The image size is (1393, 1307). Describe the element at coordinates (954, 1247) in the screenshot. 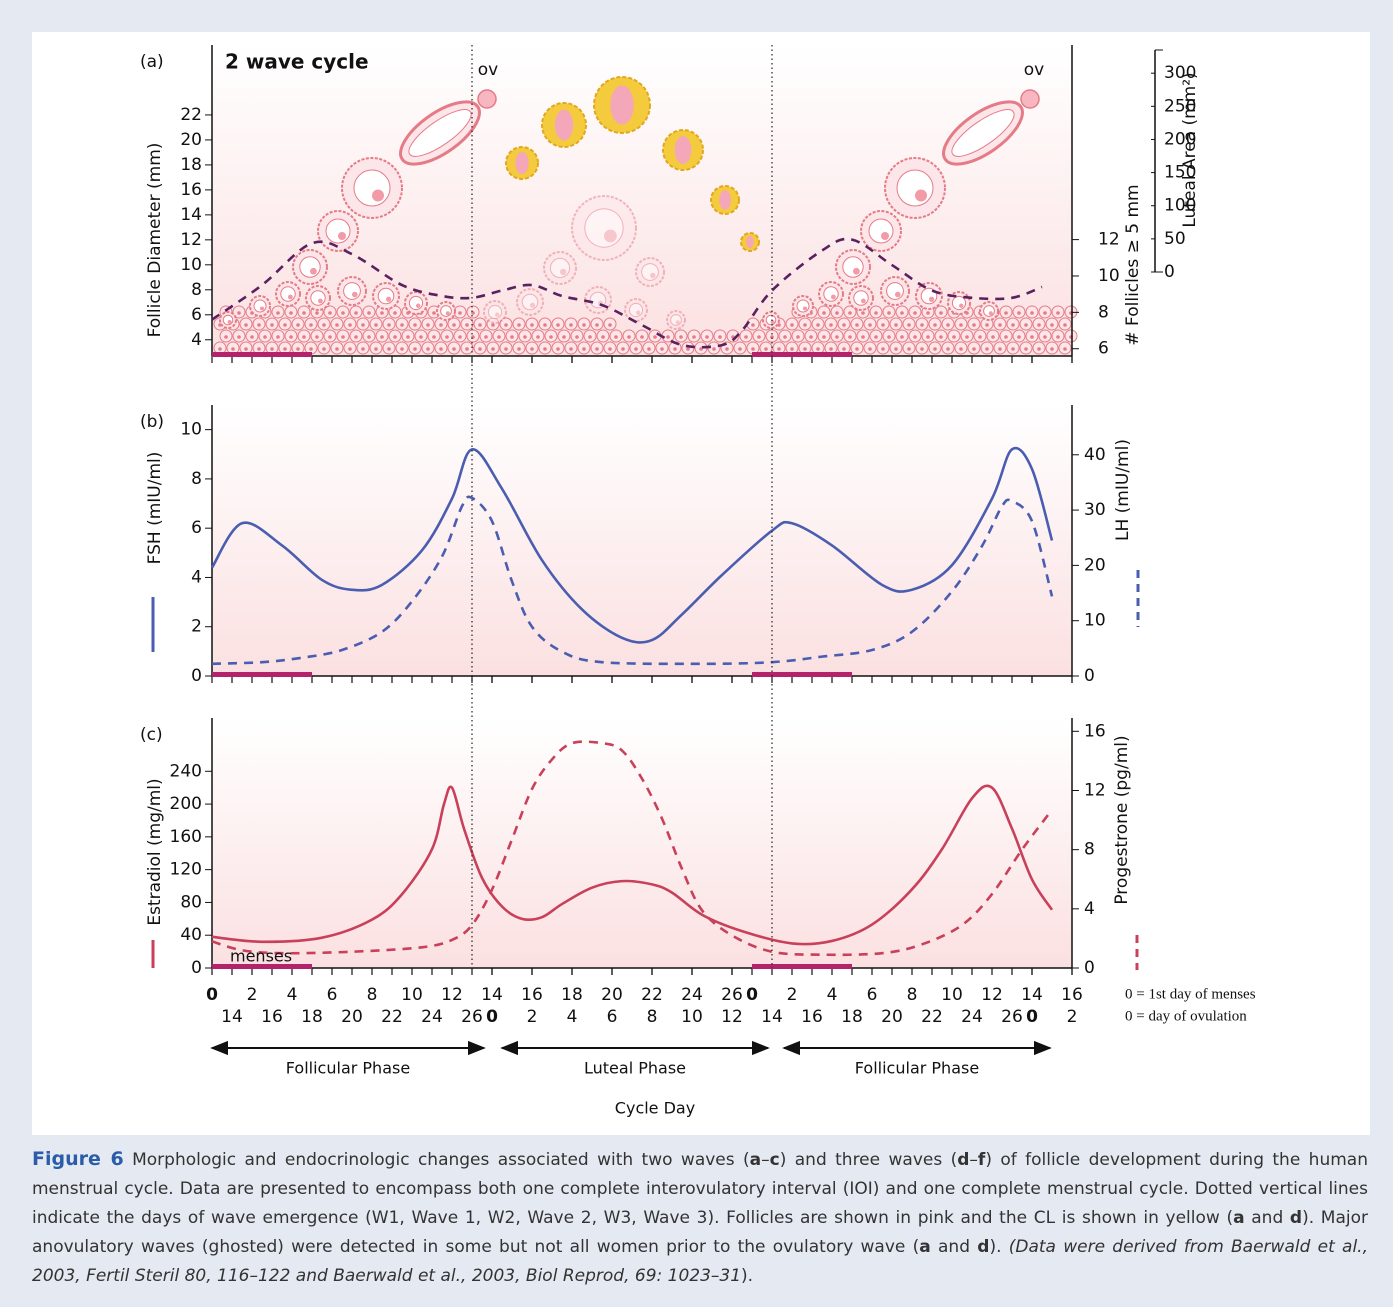

I see `caption-text: and` at that location.